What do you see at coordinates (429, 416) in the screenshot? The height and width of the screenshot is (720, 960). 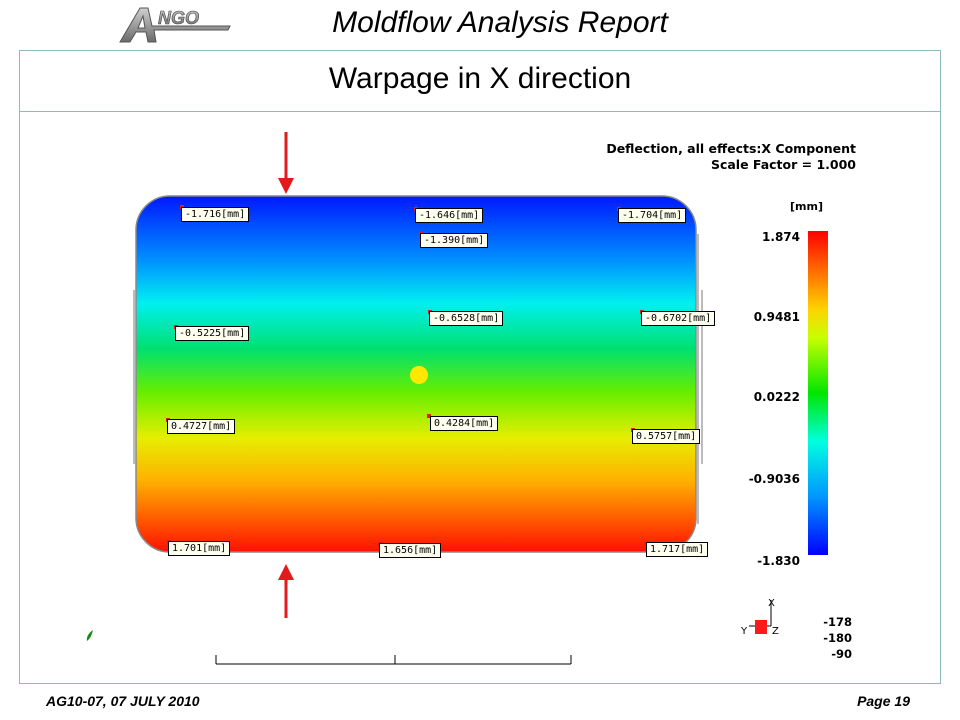 I see `node-marker` at bounding box center [429, 416].